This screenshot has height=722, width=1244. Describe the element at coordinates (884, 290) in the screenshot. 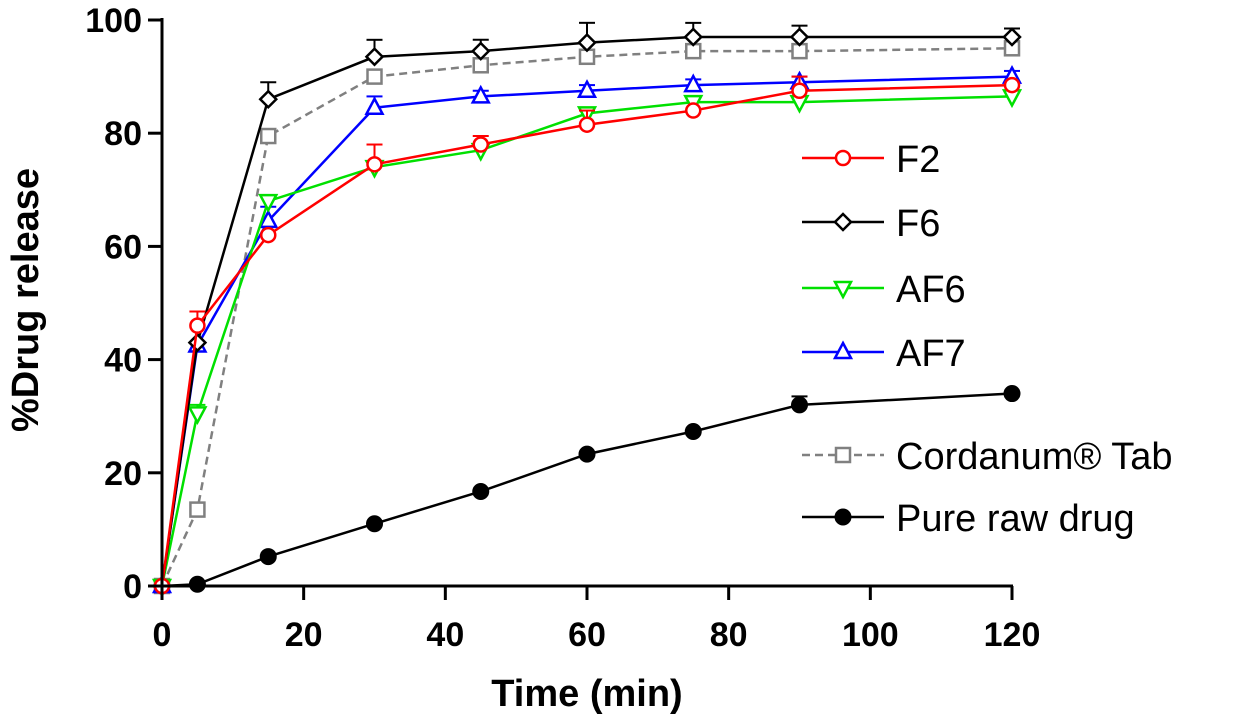

I see `legend-item-af6: AF6` at that location.